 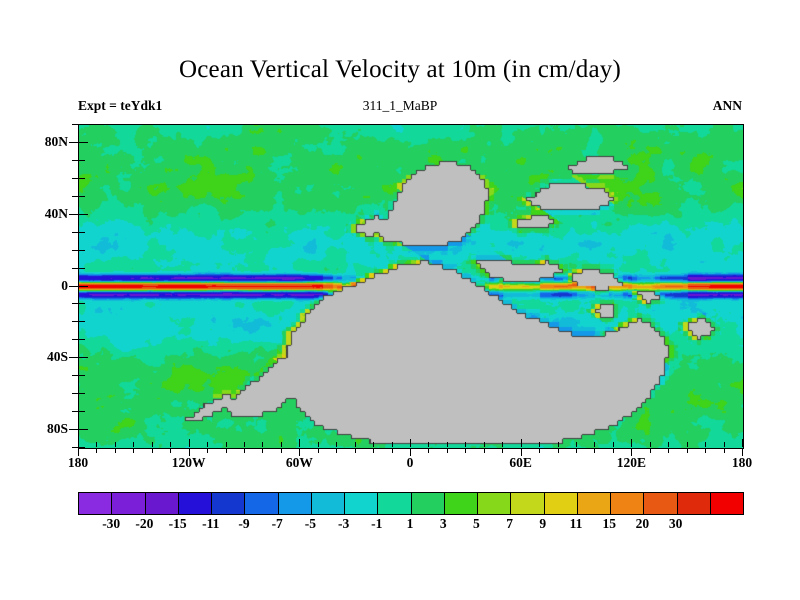 I want to click on experiment-label: Expt = teYdk1, so click(x=120, y=105).